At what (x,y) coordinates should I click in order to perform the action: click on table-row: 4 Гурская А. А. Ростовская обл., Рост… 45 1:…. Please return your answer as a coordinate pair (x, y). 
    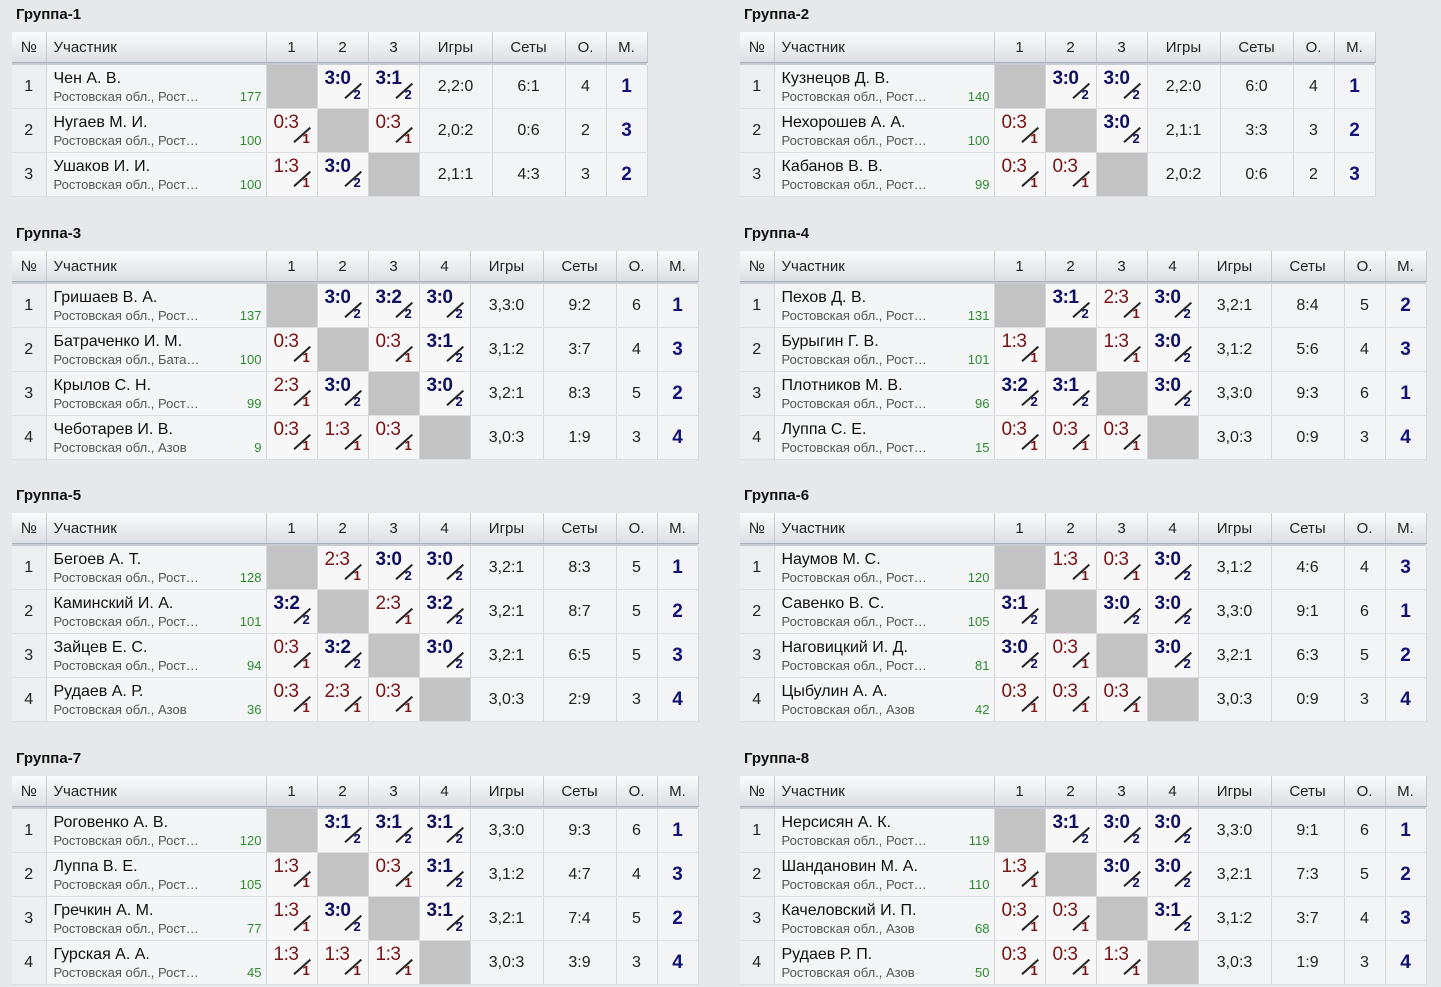
    Looking at the image, I should click on (355, 962).